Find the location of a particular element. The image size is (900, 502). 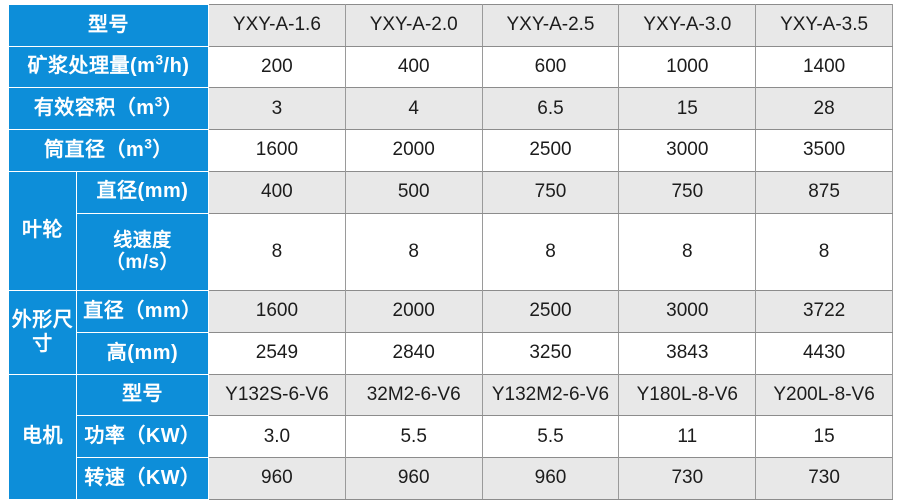

row-label-overall-height: 高(mm) is located at coordinates (142, 353).